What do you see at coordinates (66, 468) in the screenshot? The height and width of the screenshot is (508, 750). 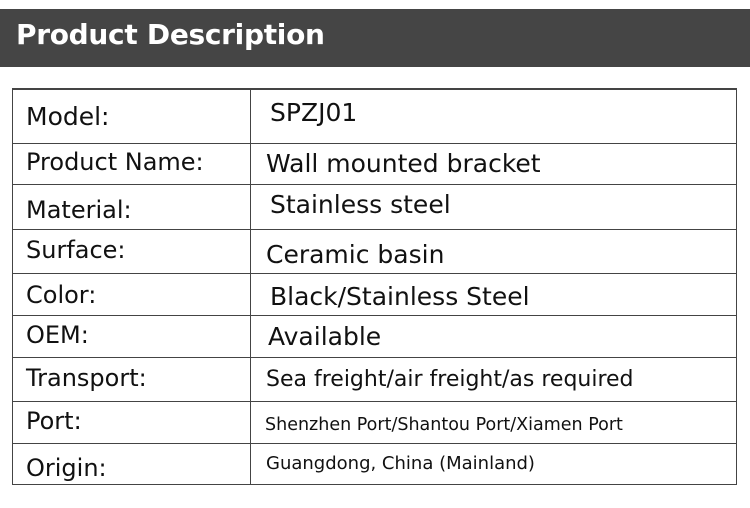 I see `row-label: Origin:` at bounding box center [66, 468].